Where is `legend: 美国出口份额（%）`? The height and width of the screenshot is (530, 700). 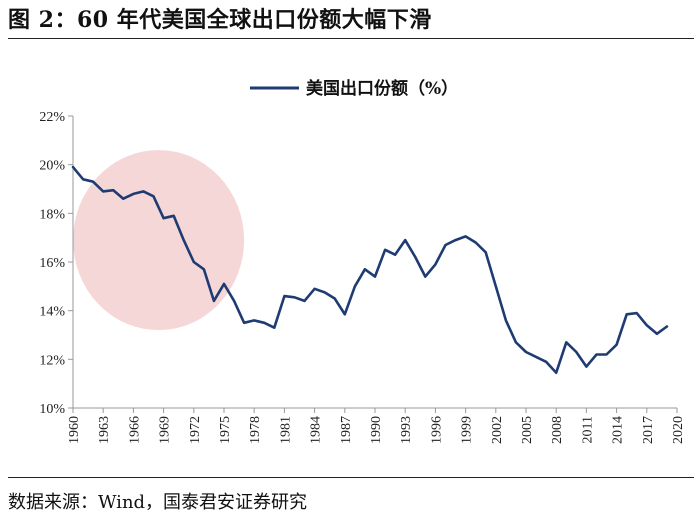
legend: 美国出口份额（%） is located at coordinates (354, 88).